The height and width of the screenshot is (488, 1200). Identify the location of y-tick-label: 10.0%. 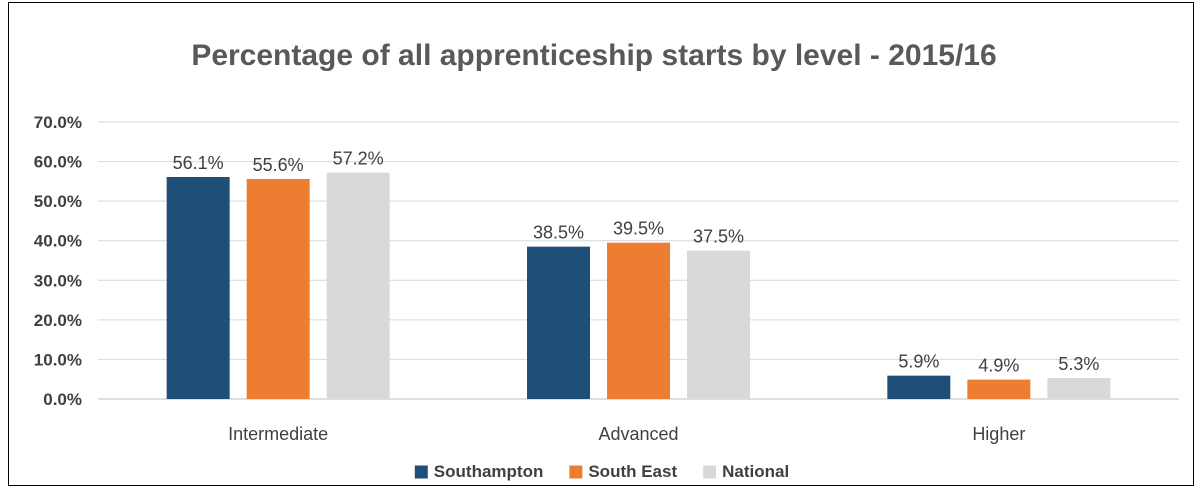
(58, 359).